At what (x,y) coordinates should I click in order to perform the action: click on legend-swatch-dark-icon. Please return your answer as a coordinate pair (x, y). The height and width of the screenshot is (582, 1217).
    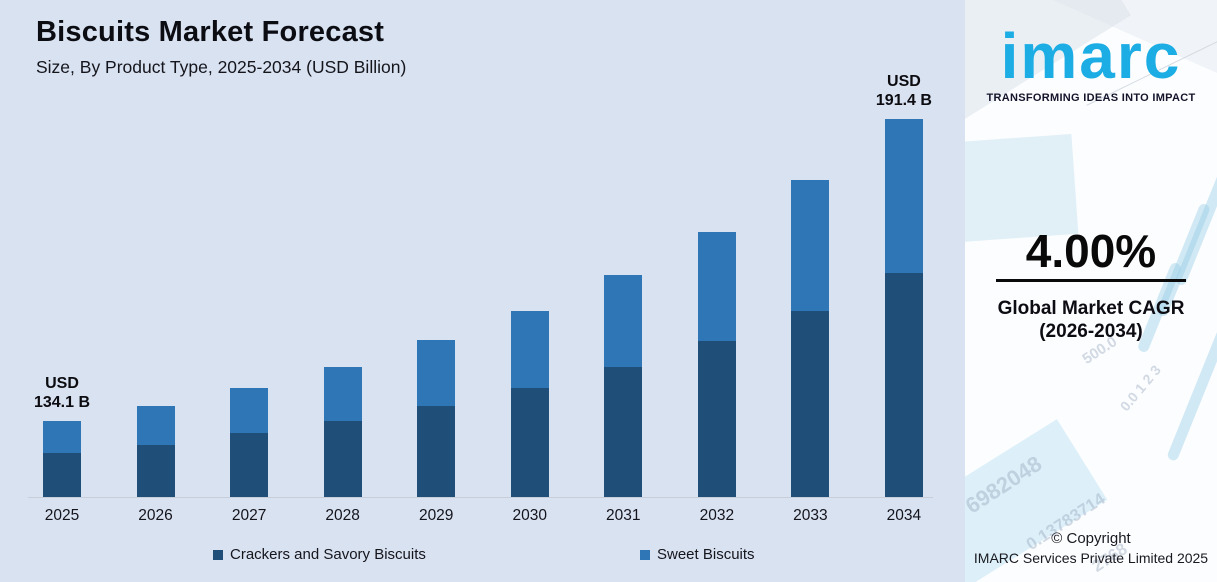
    Looking at the image, I should click on (218, 555).